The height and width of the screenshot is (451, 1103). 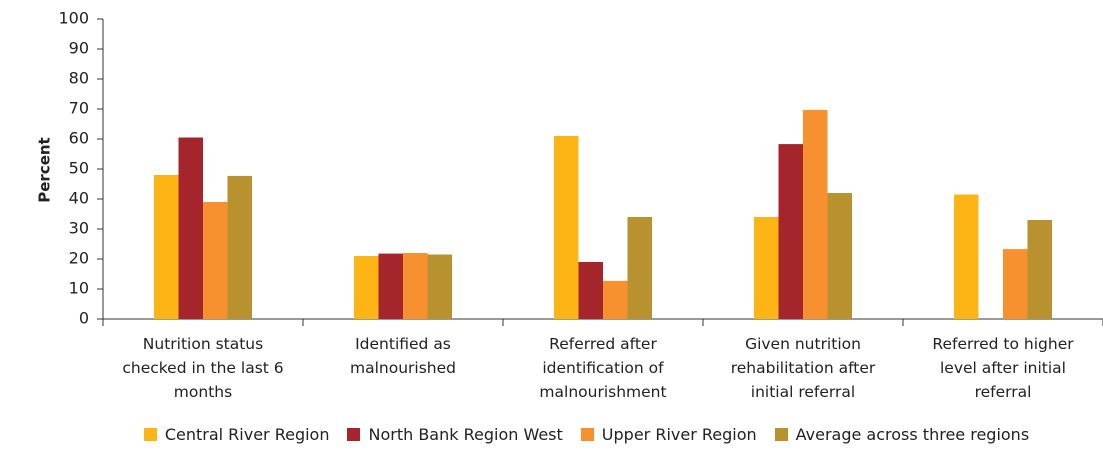 What do you see at coordinates (679, 434) in the screenshot?
I see `legend-label: Upper River Region` at bounding box center [679, 434].